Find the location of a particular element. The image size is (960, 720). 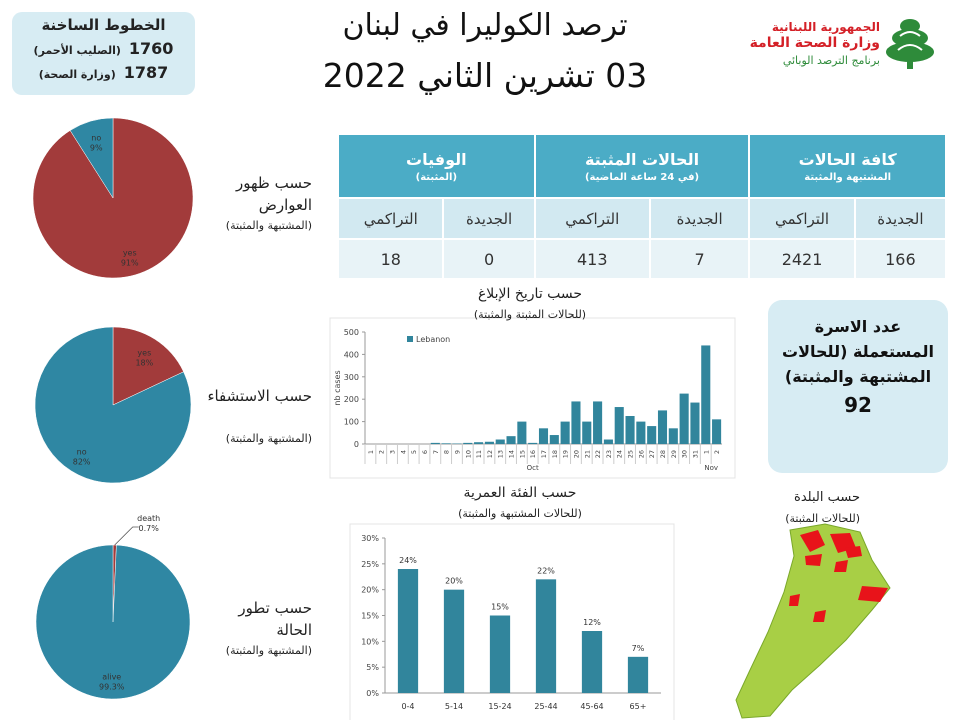

hotline-row: 1787 (وزارة الصحة) is located at coordinates (103, 72).